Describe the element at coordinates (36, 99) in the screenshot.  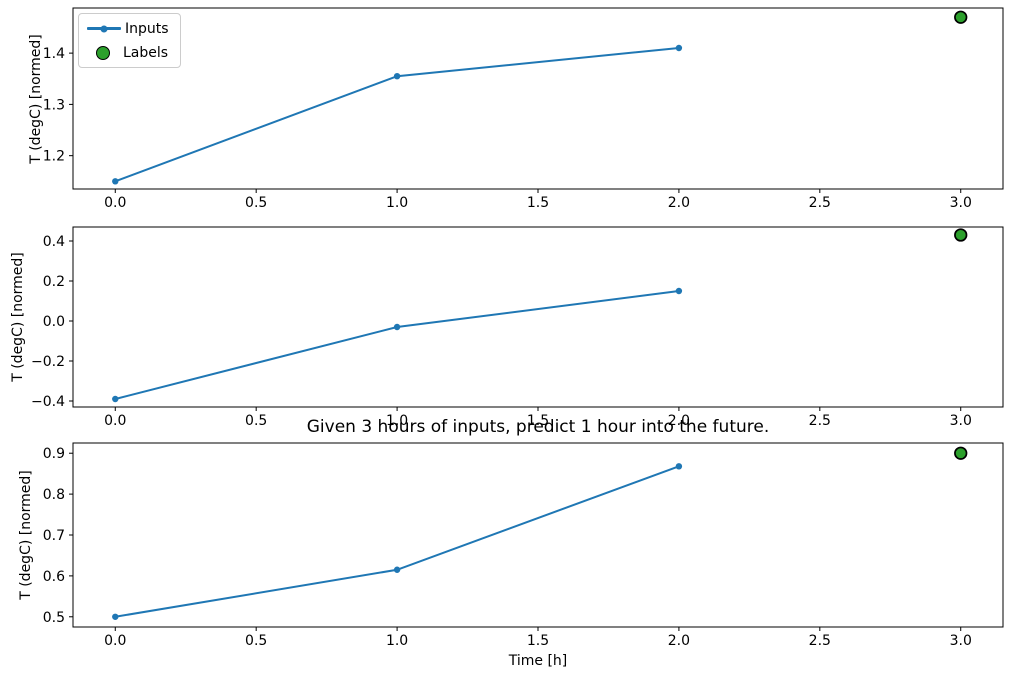
I see `y-axis-label-subplot1: T (degC) [normed]` at that location.